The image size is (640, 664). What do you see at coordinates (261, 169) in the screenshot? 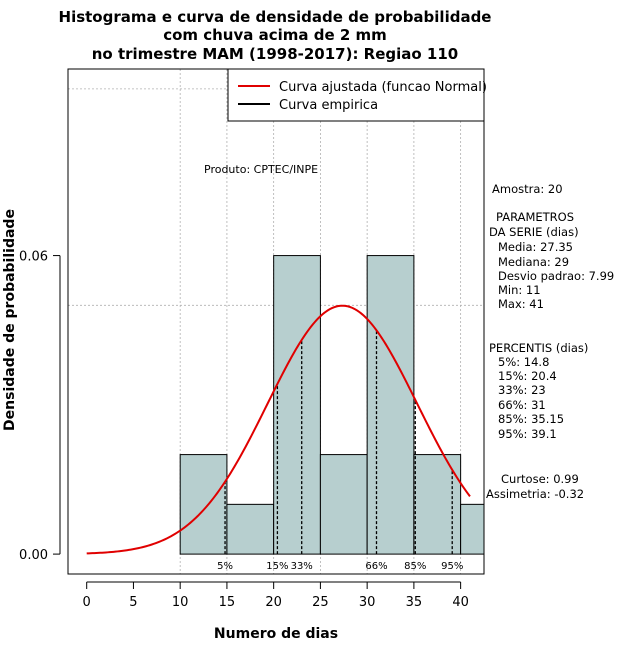
I see `product-annotation: Produto: CPTEC/INPE` at bounding box center [261, 169].